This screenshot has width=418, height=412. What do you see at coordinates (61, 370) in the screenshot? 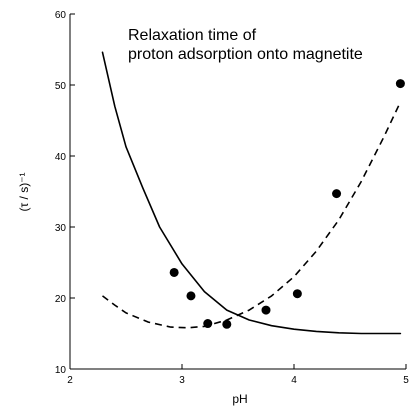
I see `y-tick-label: 10` at bounding box center [61, 370].